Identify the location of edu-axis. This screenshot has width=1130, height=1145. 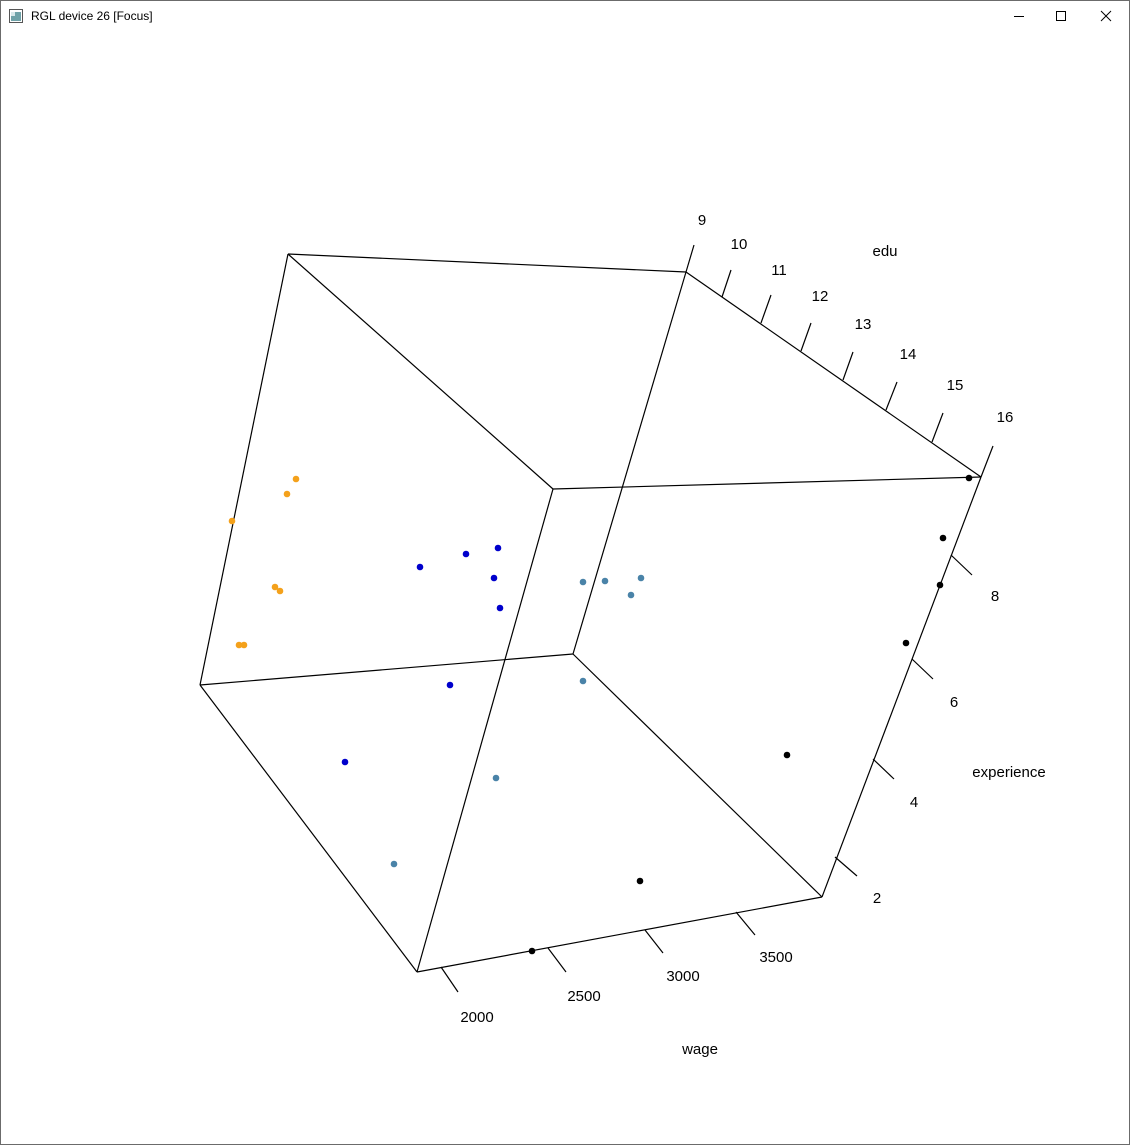
(839, 361).